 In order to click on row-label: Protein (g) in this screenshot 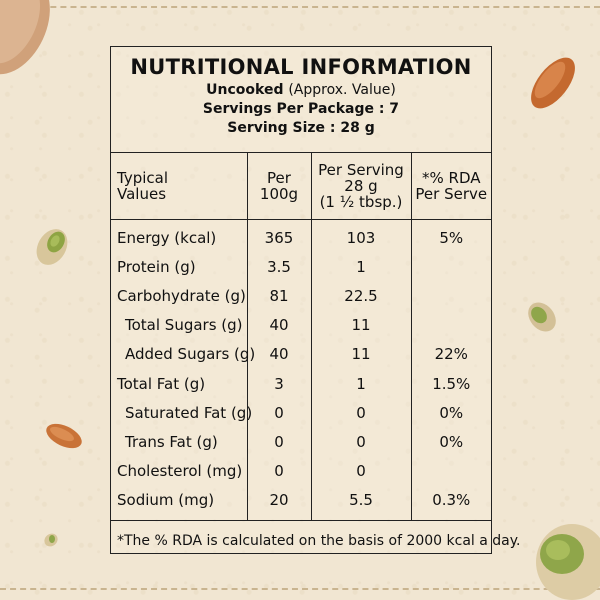, I will do `click(156, 267)`.